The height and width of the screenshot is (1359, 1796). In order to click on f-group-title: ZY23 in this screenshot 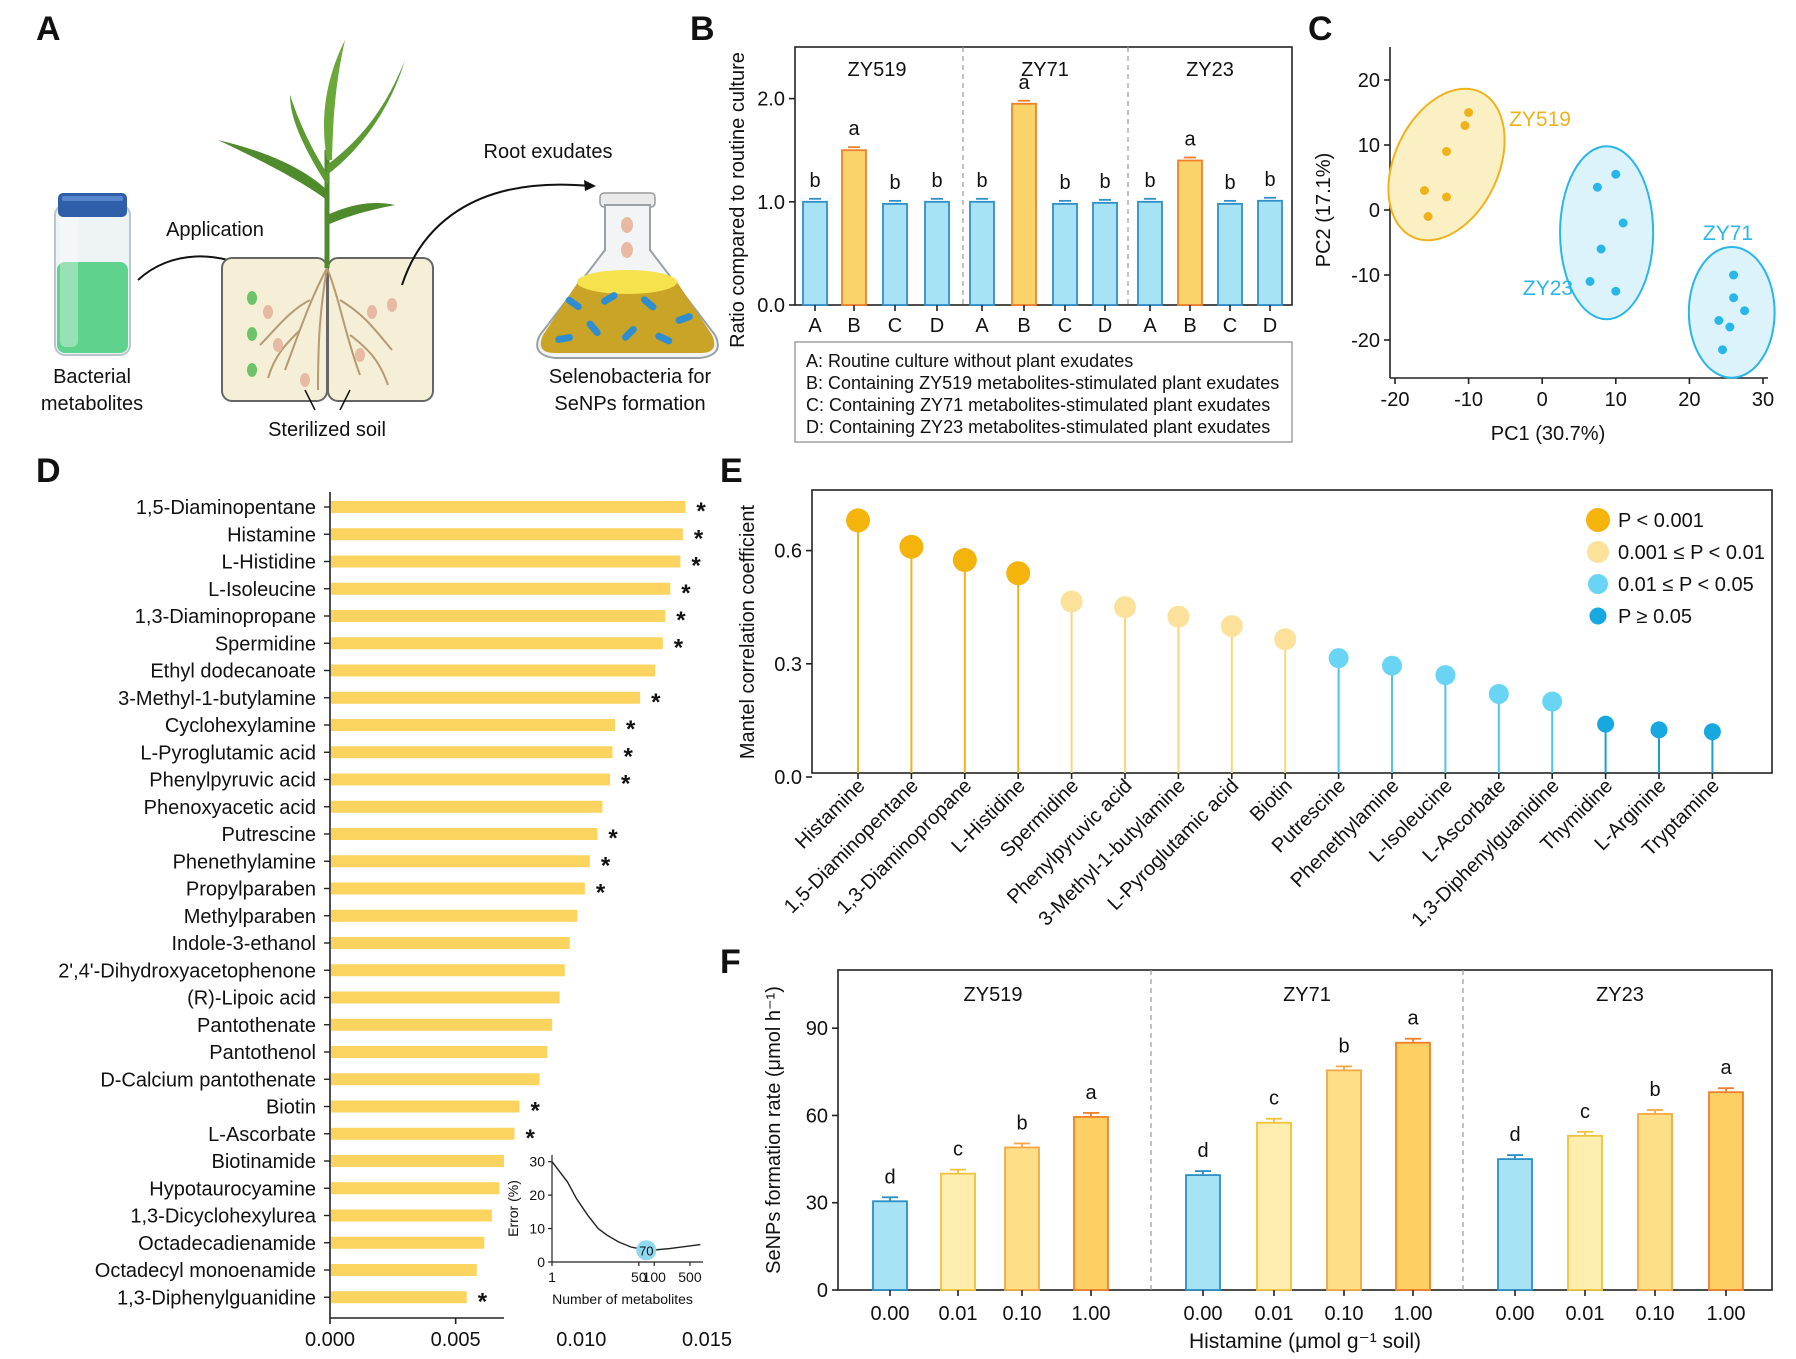, I will do `click(1620, 995)`.